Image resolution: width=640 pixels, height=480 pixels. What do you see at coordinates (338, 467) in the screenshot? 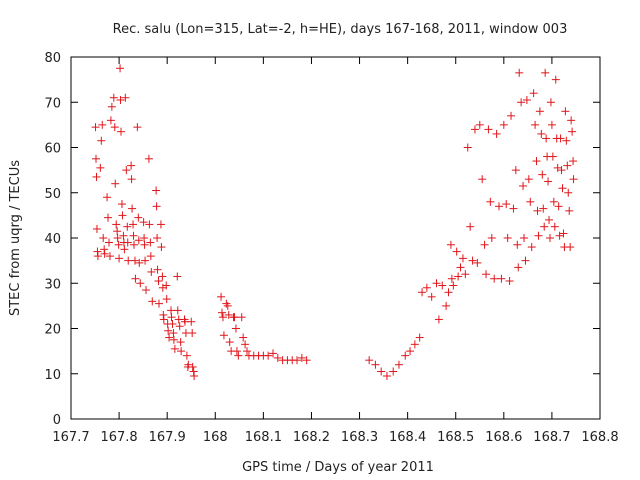
I see `x-axis-label: GPS time / Days of year 2011` at bounding box center [338, 467].